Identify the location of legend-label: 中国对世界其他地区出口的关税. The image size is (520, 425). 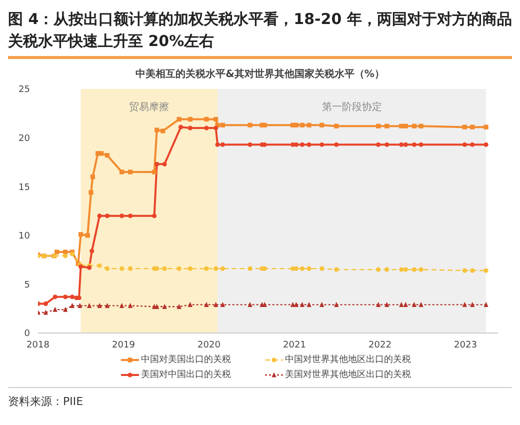
(348, 360).